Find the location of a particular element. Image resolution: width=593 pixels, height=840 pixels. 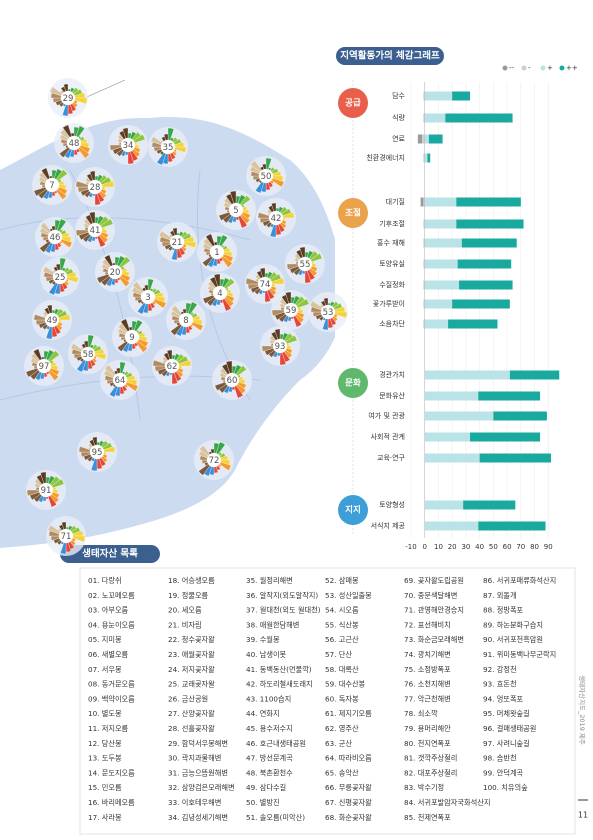

list-item: 75. 소정방폭포 is located at coordinates (427, 669).